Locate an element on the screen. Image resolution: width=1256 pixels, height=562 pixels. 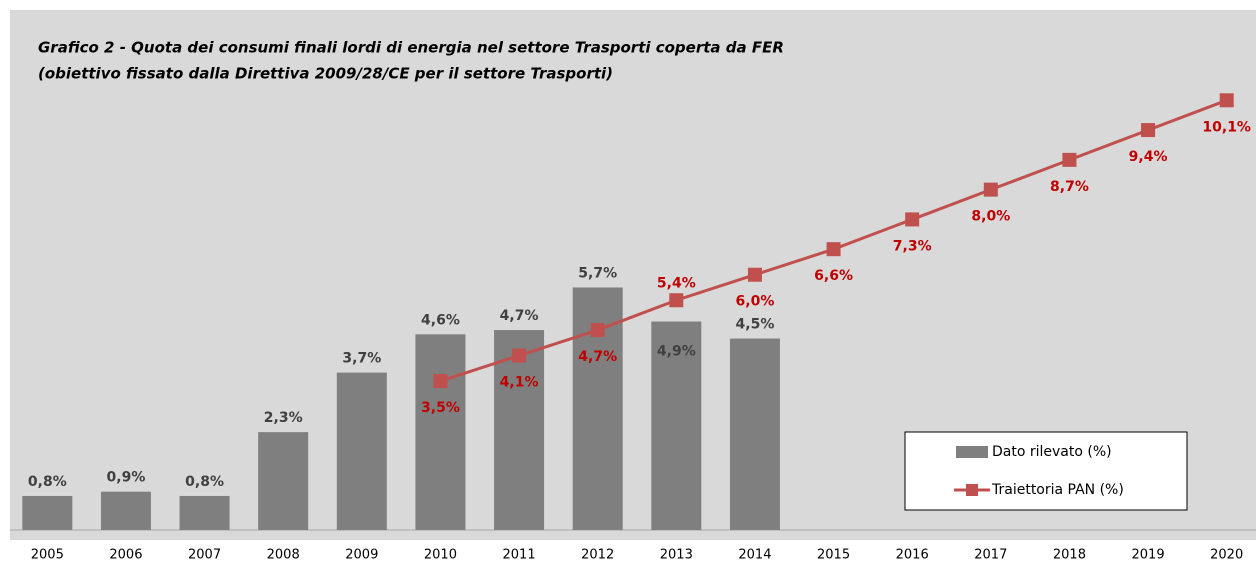
line-label: 3,5% is located at coordinates (440, 408).